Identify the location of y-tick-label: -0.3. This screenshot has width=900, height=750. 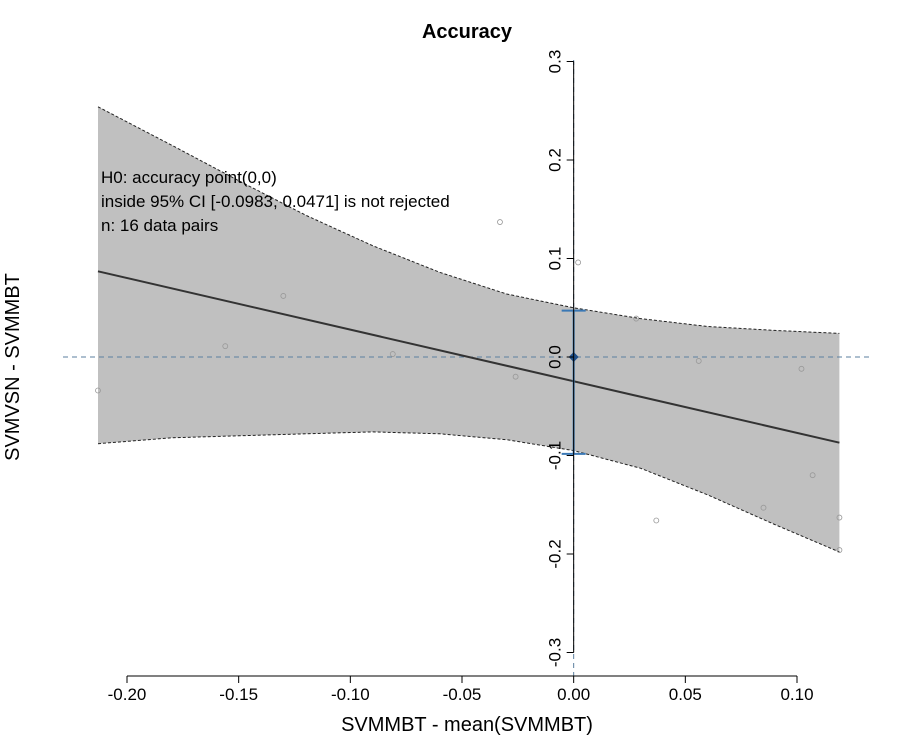
(555, 652).